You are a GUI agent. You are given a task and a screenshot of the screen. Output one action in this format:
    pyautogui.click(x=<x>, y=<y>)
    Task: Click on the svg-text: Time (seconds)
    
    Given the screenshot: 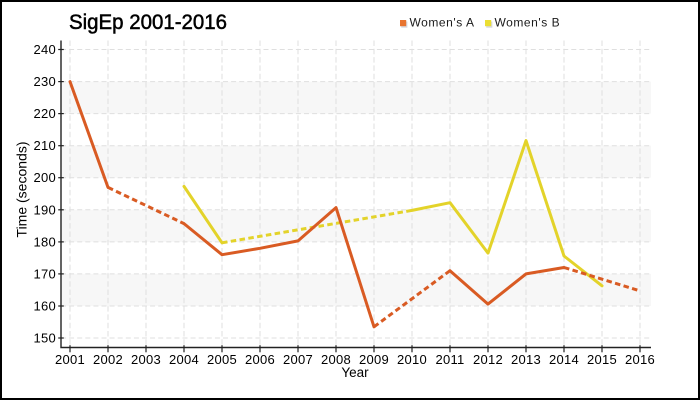 What is the action you would take?
    pyautogui.click(x=22, y=190)
    